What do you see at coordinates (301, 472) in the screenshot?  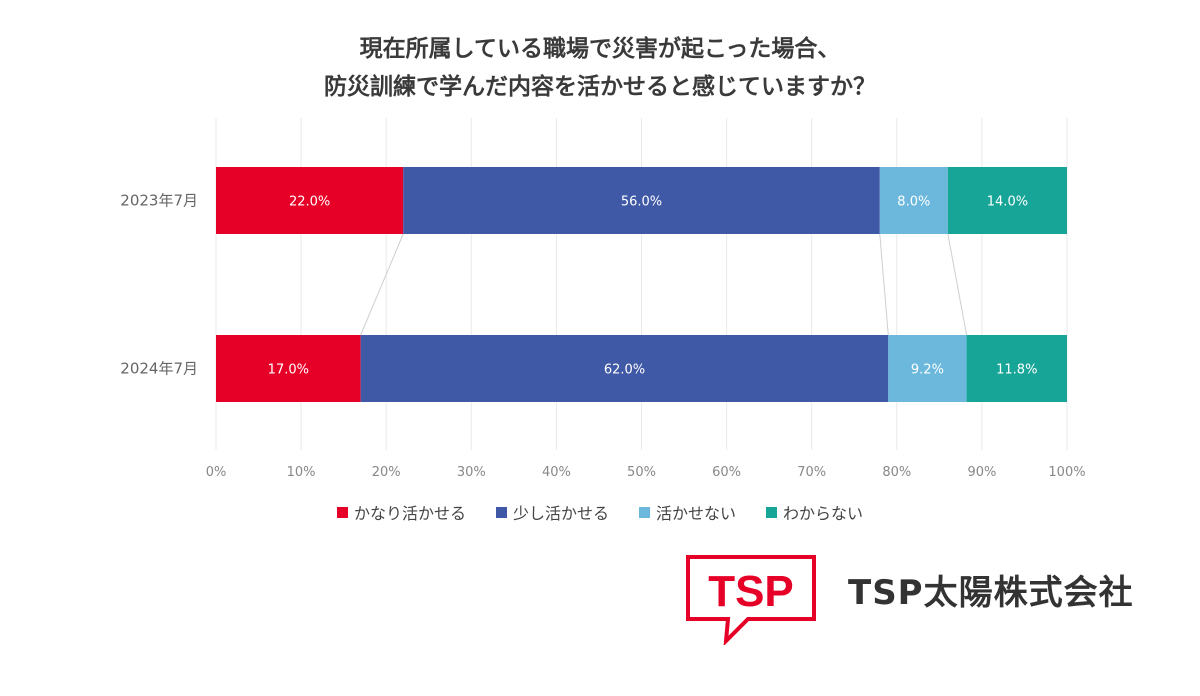 I see `x-tick-label: 10%` at bounding box center [301, 472].